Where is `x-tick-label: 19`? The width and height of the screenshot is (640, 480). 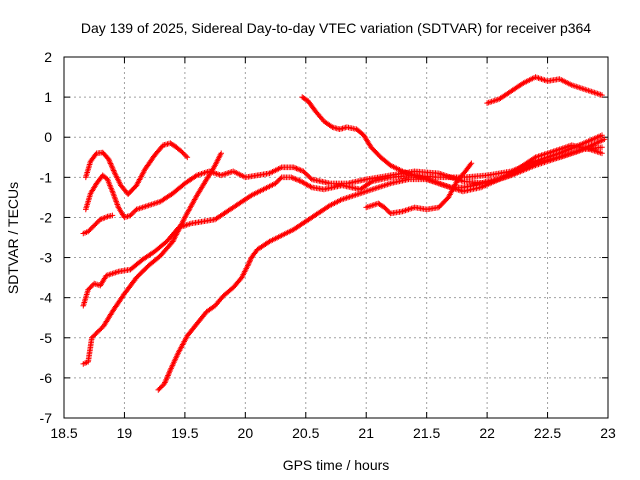 x-tick-label: 19 is located at coordinates (125, 433).